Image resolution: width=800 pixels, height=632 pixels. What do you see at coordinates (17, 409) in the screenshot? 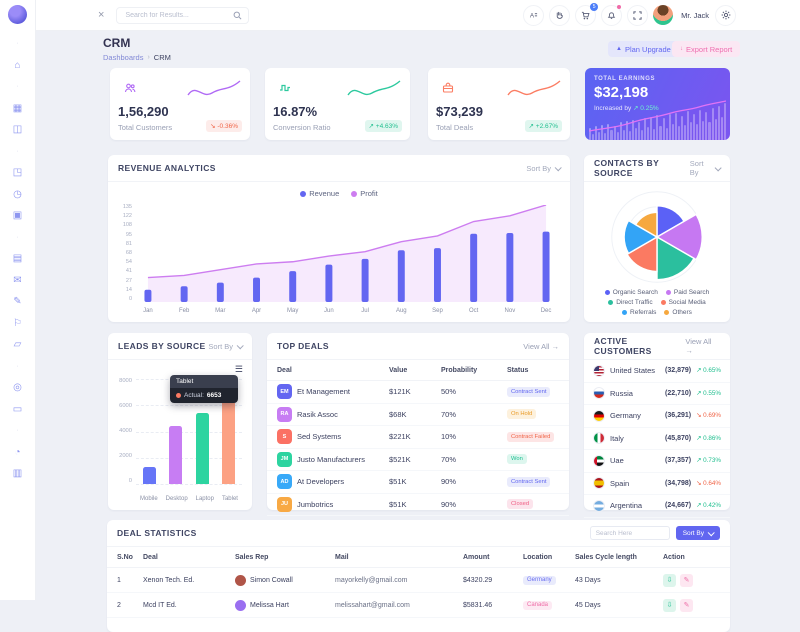
I see `archive-icon: ▭` at bounding box center [17, 409].